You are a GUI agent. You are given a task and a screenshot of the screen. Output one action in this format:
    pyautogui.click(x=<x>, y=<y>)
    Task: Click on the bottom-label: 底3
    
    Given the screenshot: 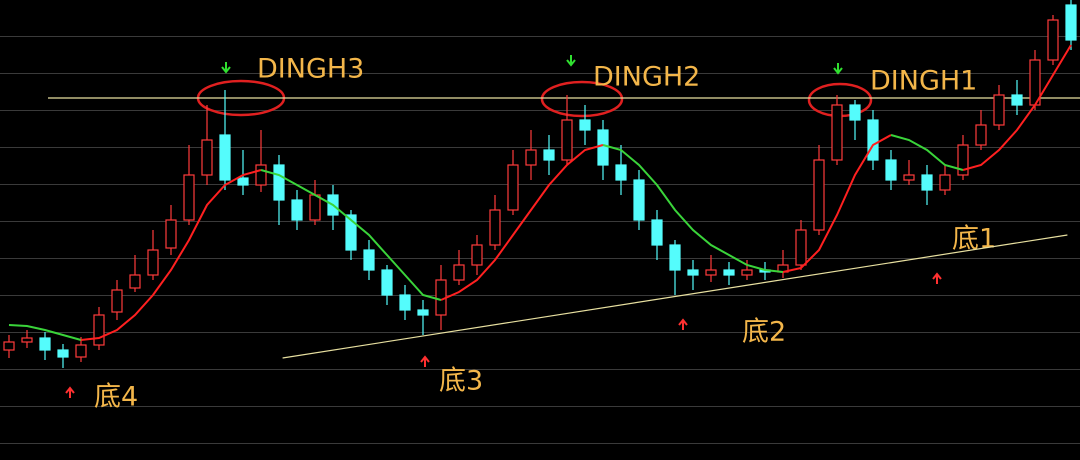 What is the action you would take?
    pyautogui.click(x=461, y=381)
    